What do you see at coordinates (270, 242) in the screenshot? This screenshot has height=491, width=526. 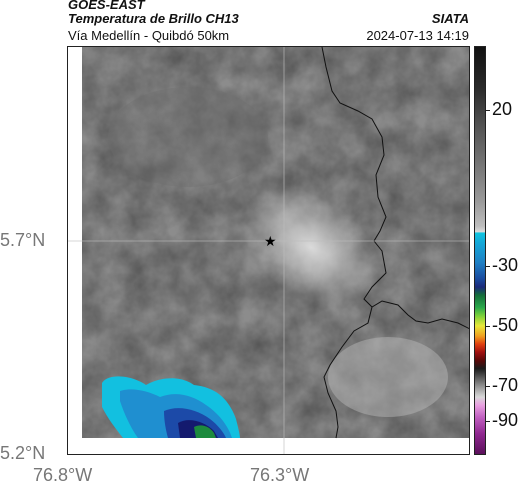 I see `location-marker-star: ★` at bounding box center [270, 242].